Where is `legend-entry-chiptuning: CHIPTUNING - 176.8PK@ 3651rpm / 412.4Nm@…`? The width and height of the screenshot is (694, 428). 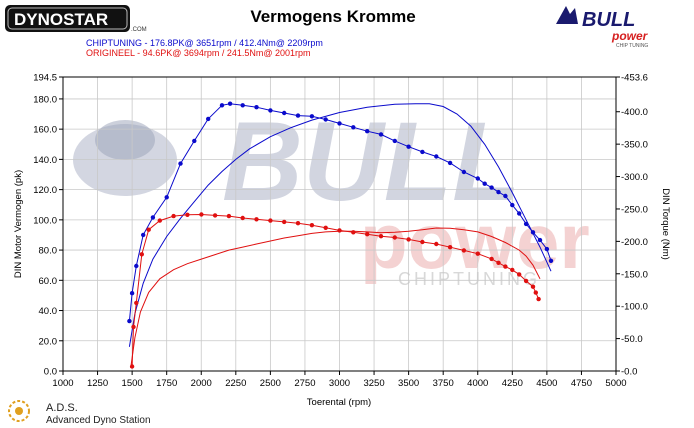
legend-entry-chiptuning: CHIPTUNING - 176.8PK@ 3651rpm / 412.4Nm@… is located at coordinates (204, 43).